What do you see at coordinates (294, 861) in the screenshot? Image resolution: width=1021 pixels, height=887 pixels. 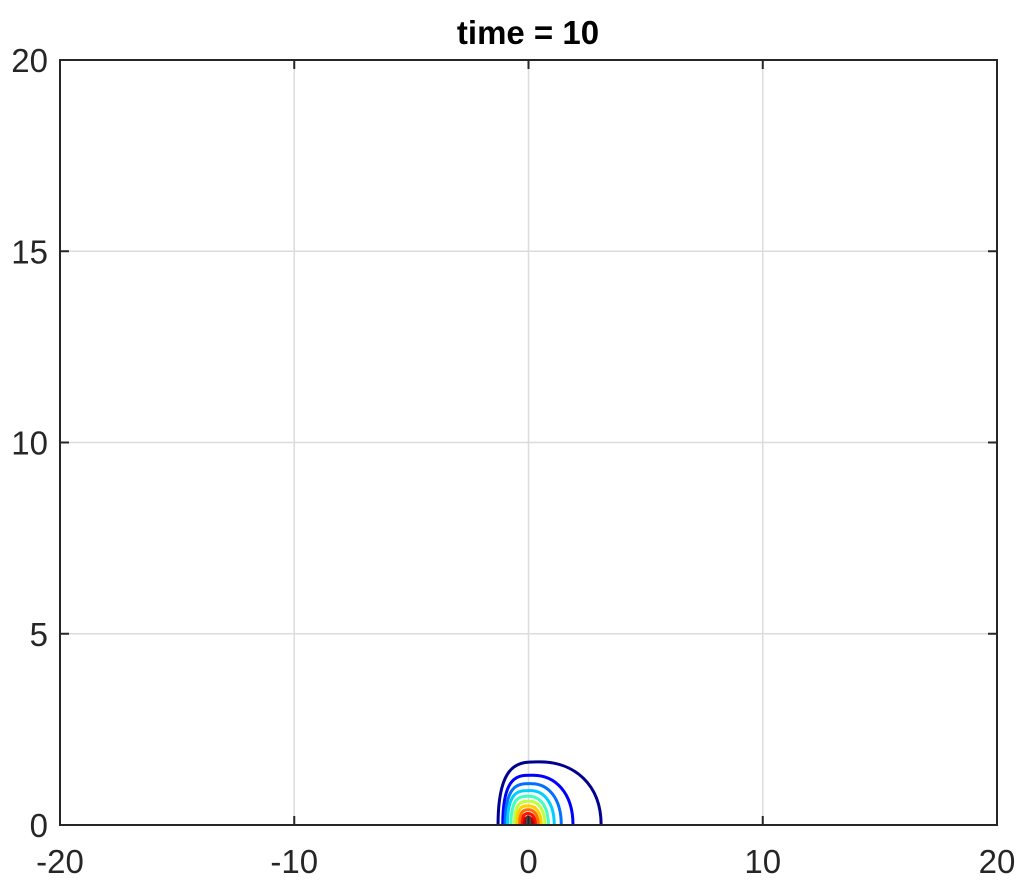 I see `x-tick-label: -10` at bounding box center [294, 861].